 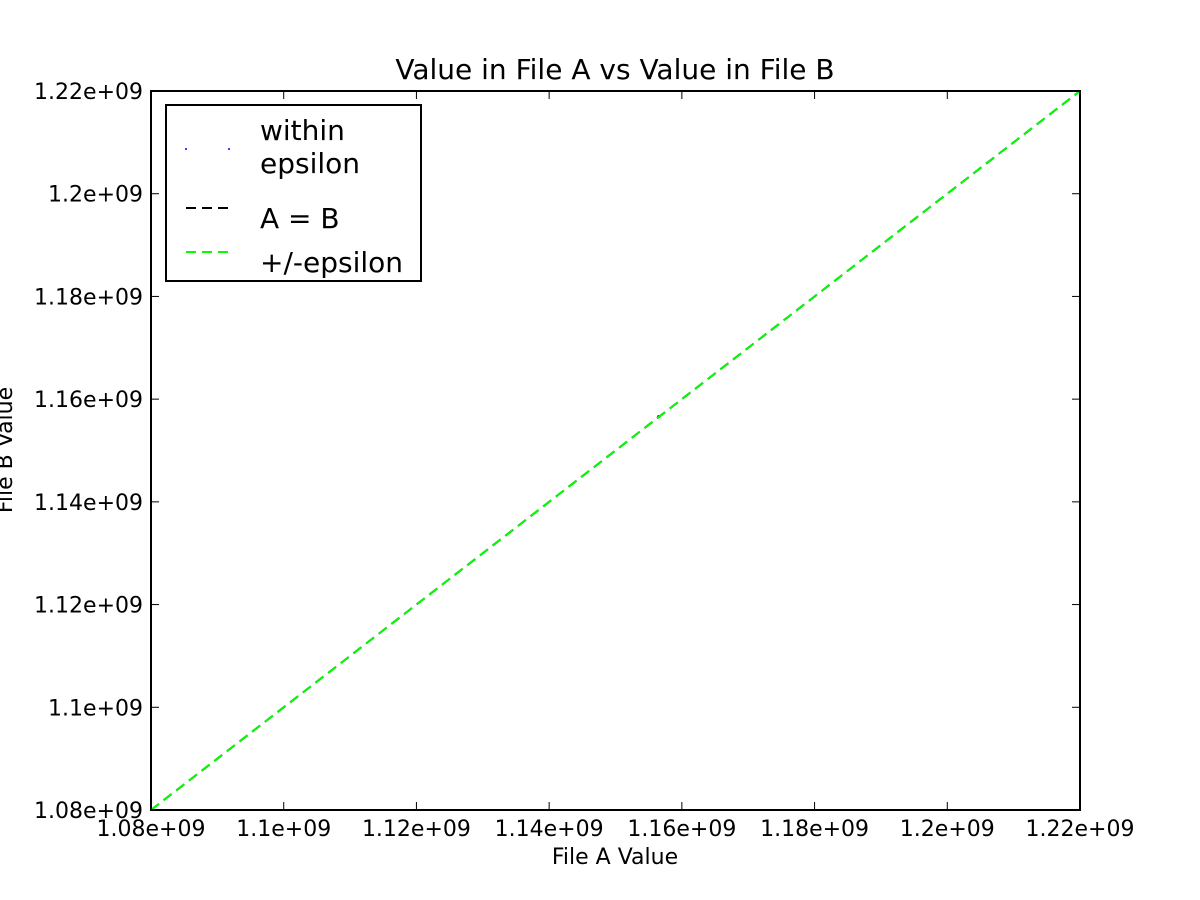 I want to click on legend-label: +/-epsilon, so click(x=331, y=262).